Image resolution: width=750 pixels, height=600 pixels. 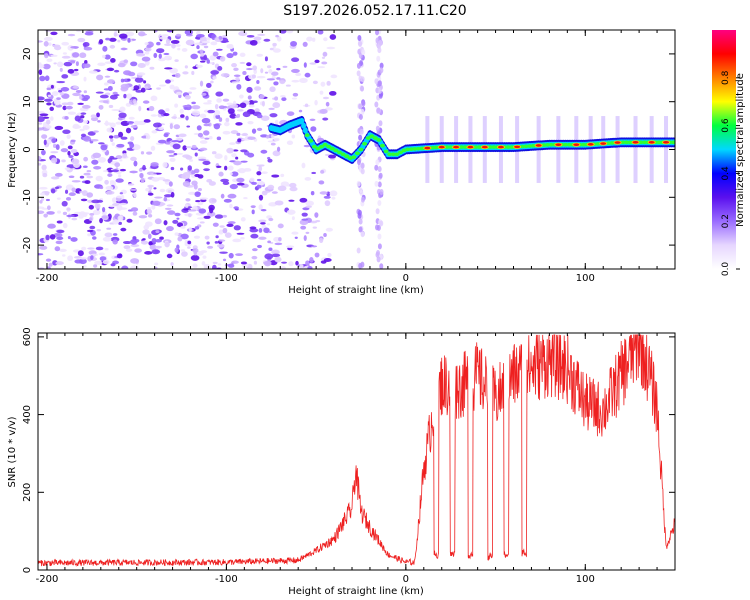 What do you see at coordinates (47, 579) in the screenshot?
I see `x-tick-label: -200` at bounding box center [47, 579].